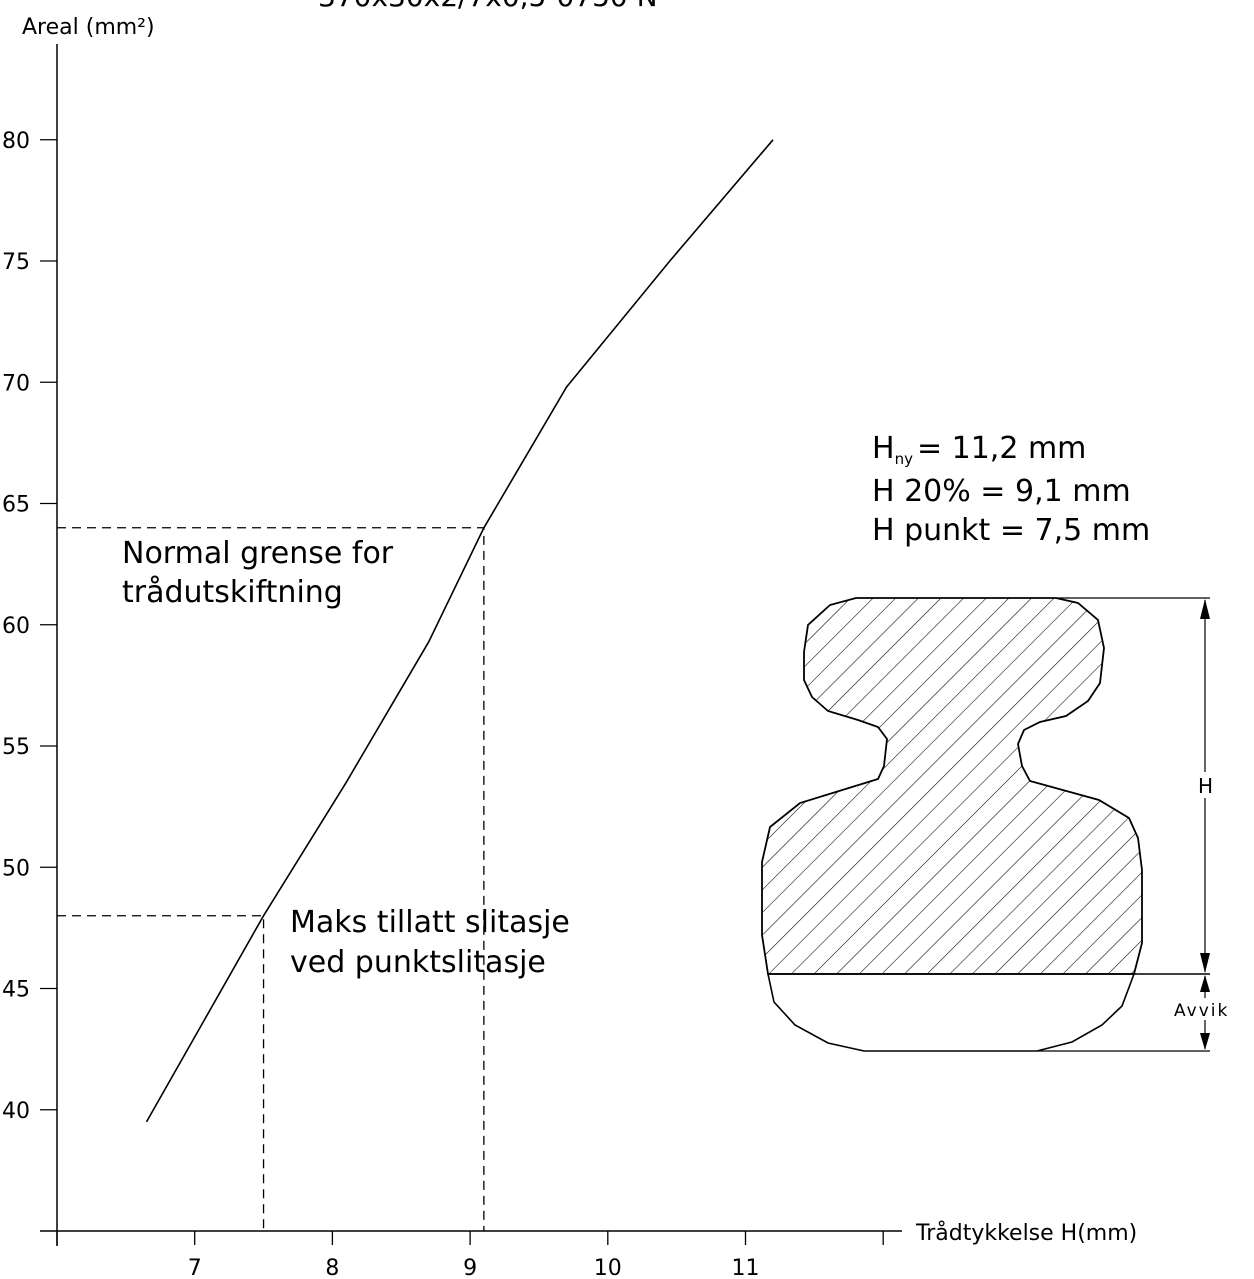 The image size is (1254, 1279). What do you see at coordinates (1205, 609) in the screenshot?
I see `dim-h-arrow-top` at bounding box center [1205, 609].